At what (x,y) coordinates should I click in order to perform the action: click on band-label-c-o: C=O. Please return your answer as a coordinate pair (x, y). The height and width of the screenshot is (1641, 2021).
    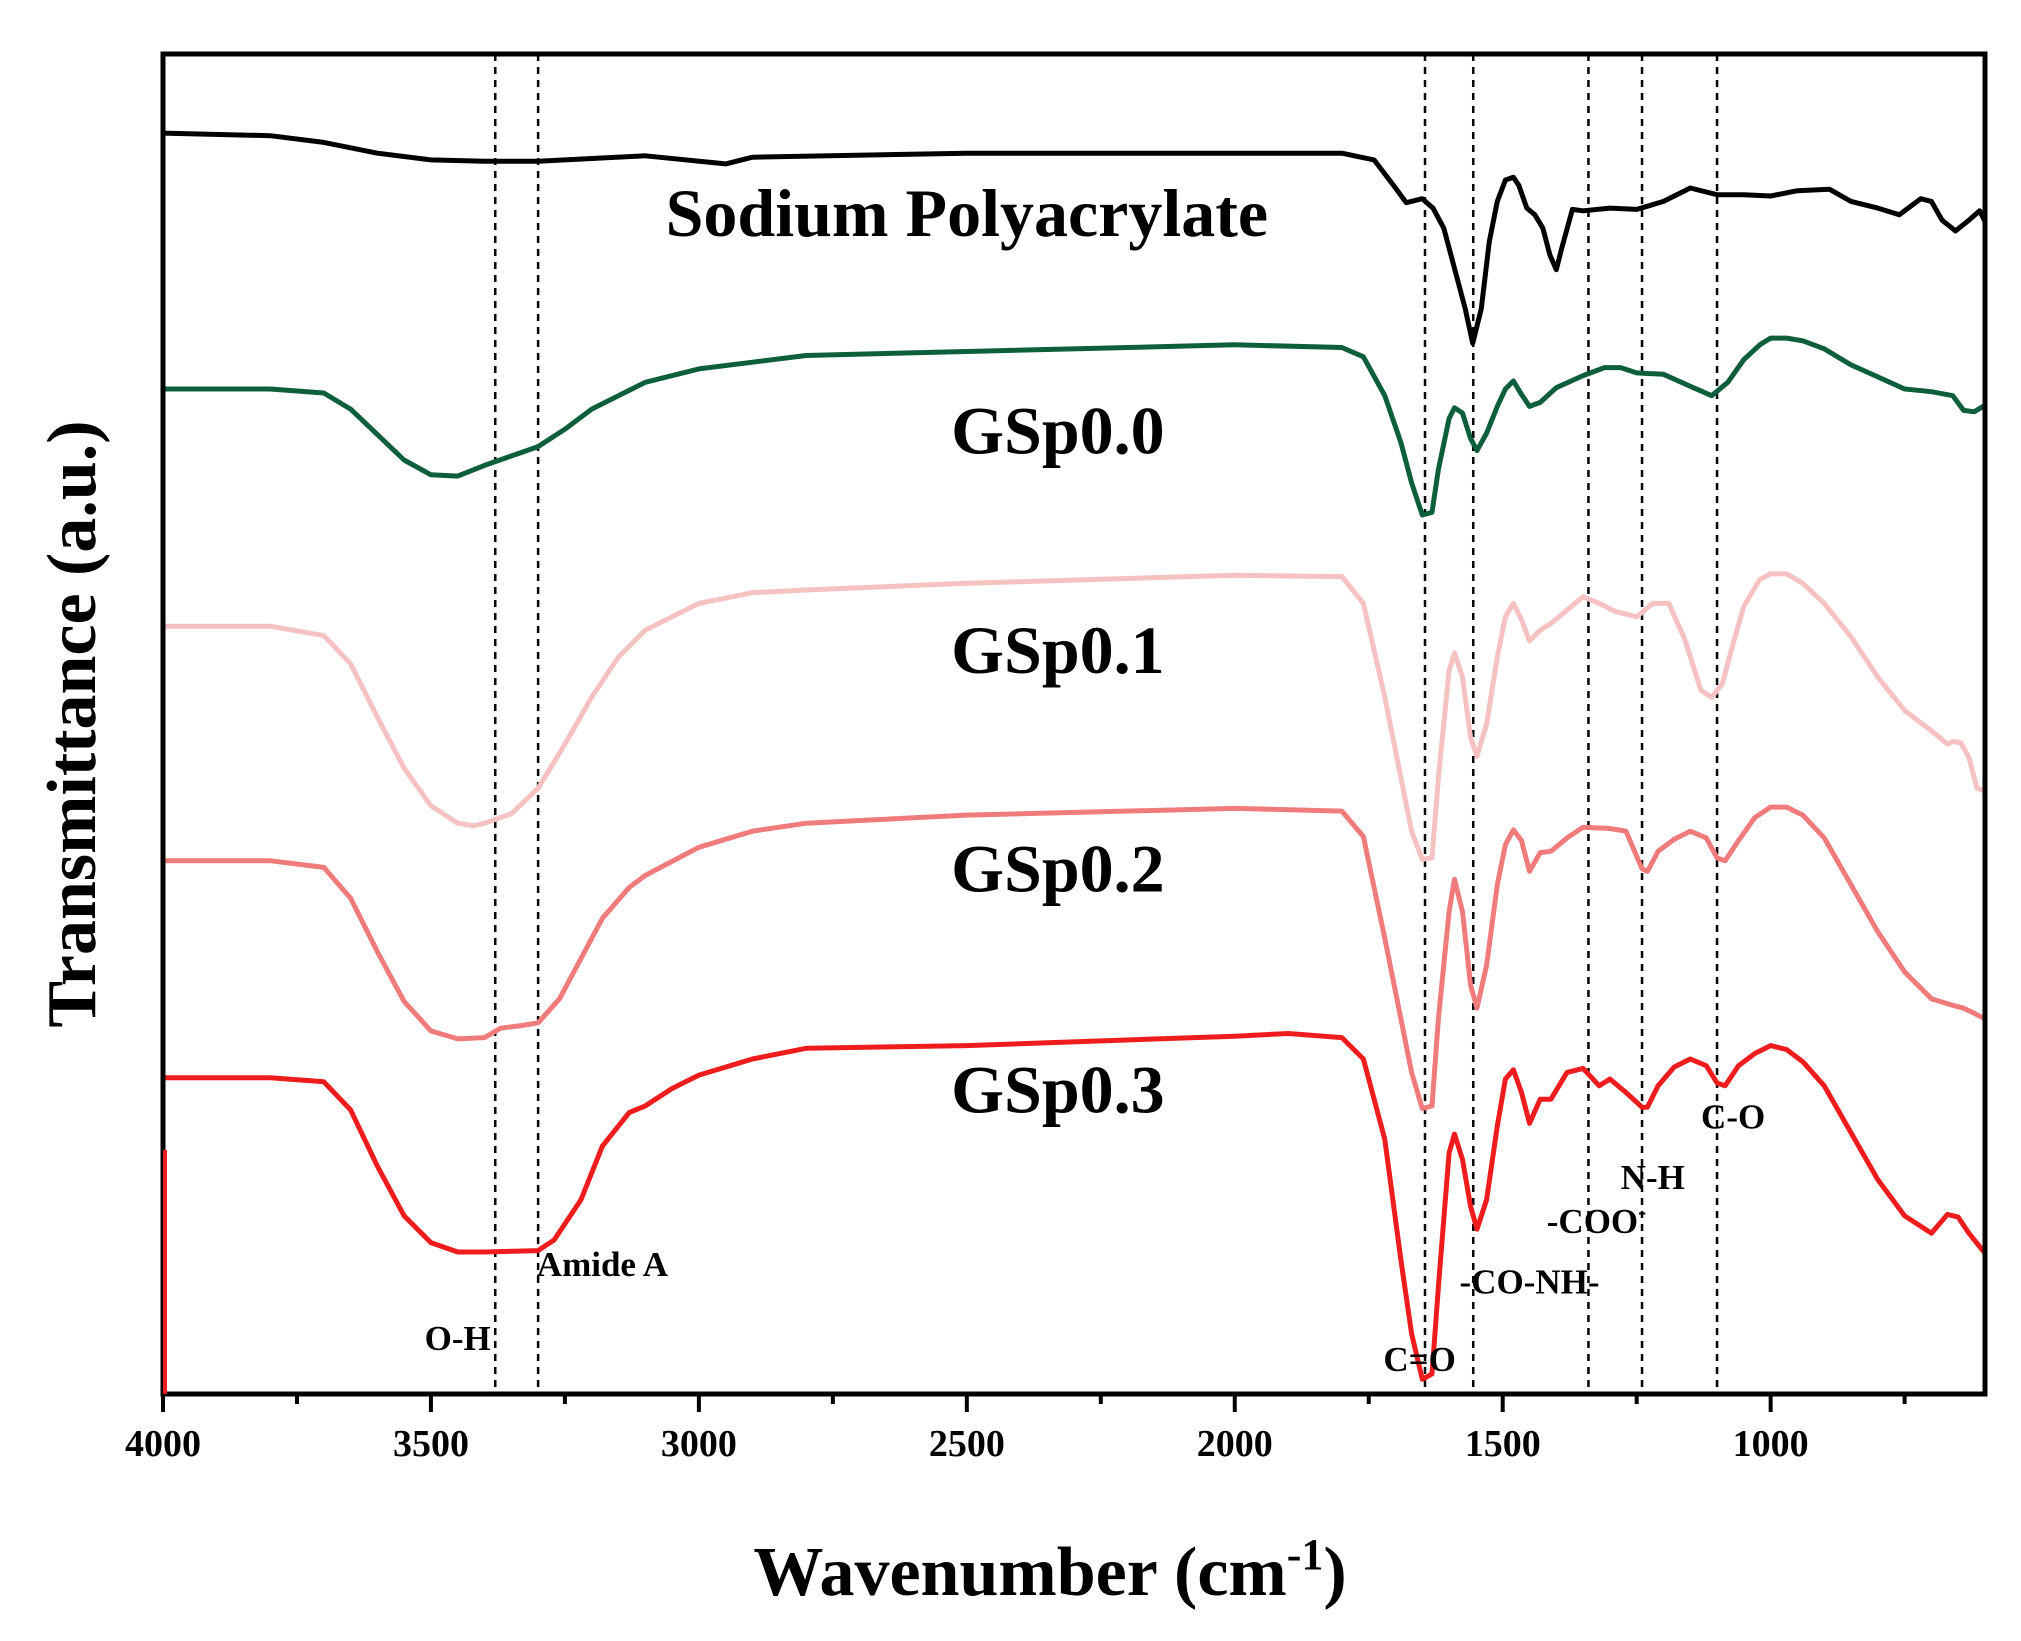
    Looking at the image, I should click on (1419, 1359).